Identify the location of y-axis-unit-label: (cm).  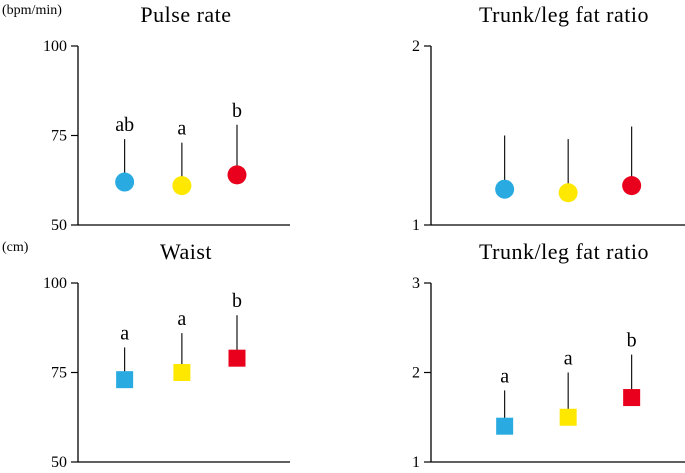
(15, 247).